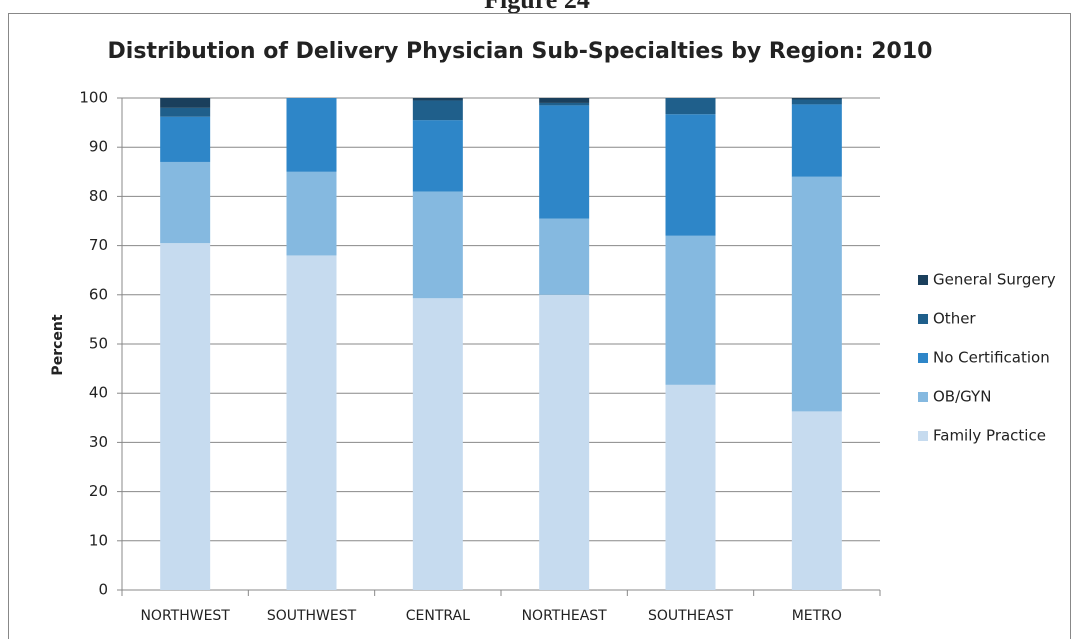 The width and height of the screenshot is (1073, 639). What do you see at coordinates (98, 393) in the screenshot?
I see `y-tick-label: 40` at bounding box center [98, 393].